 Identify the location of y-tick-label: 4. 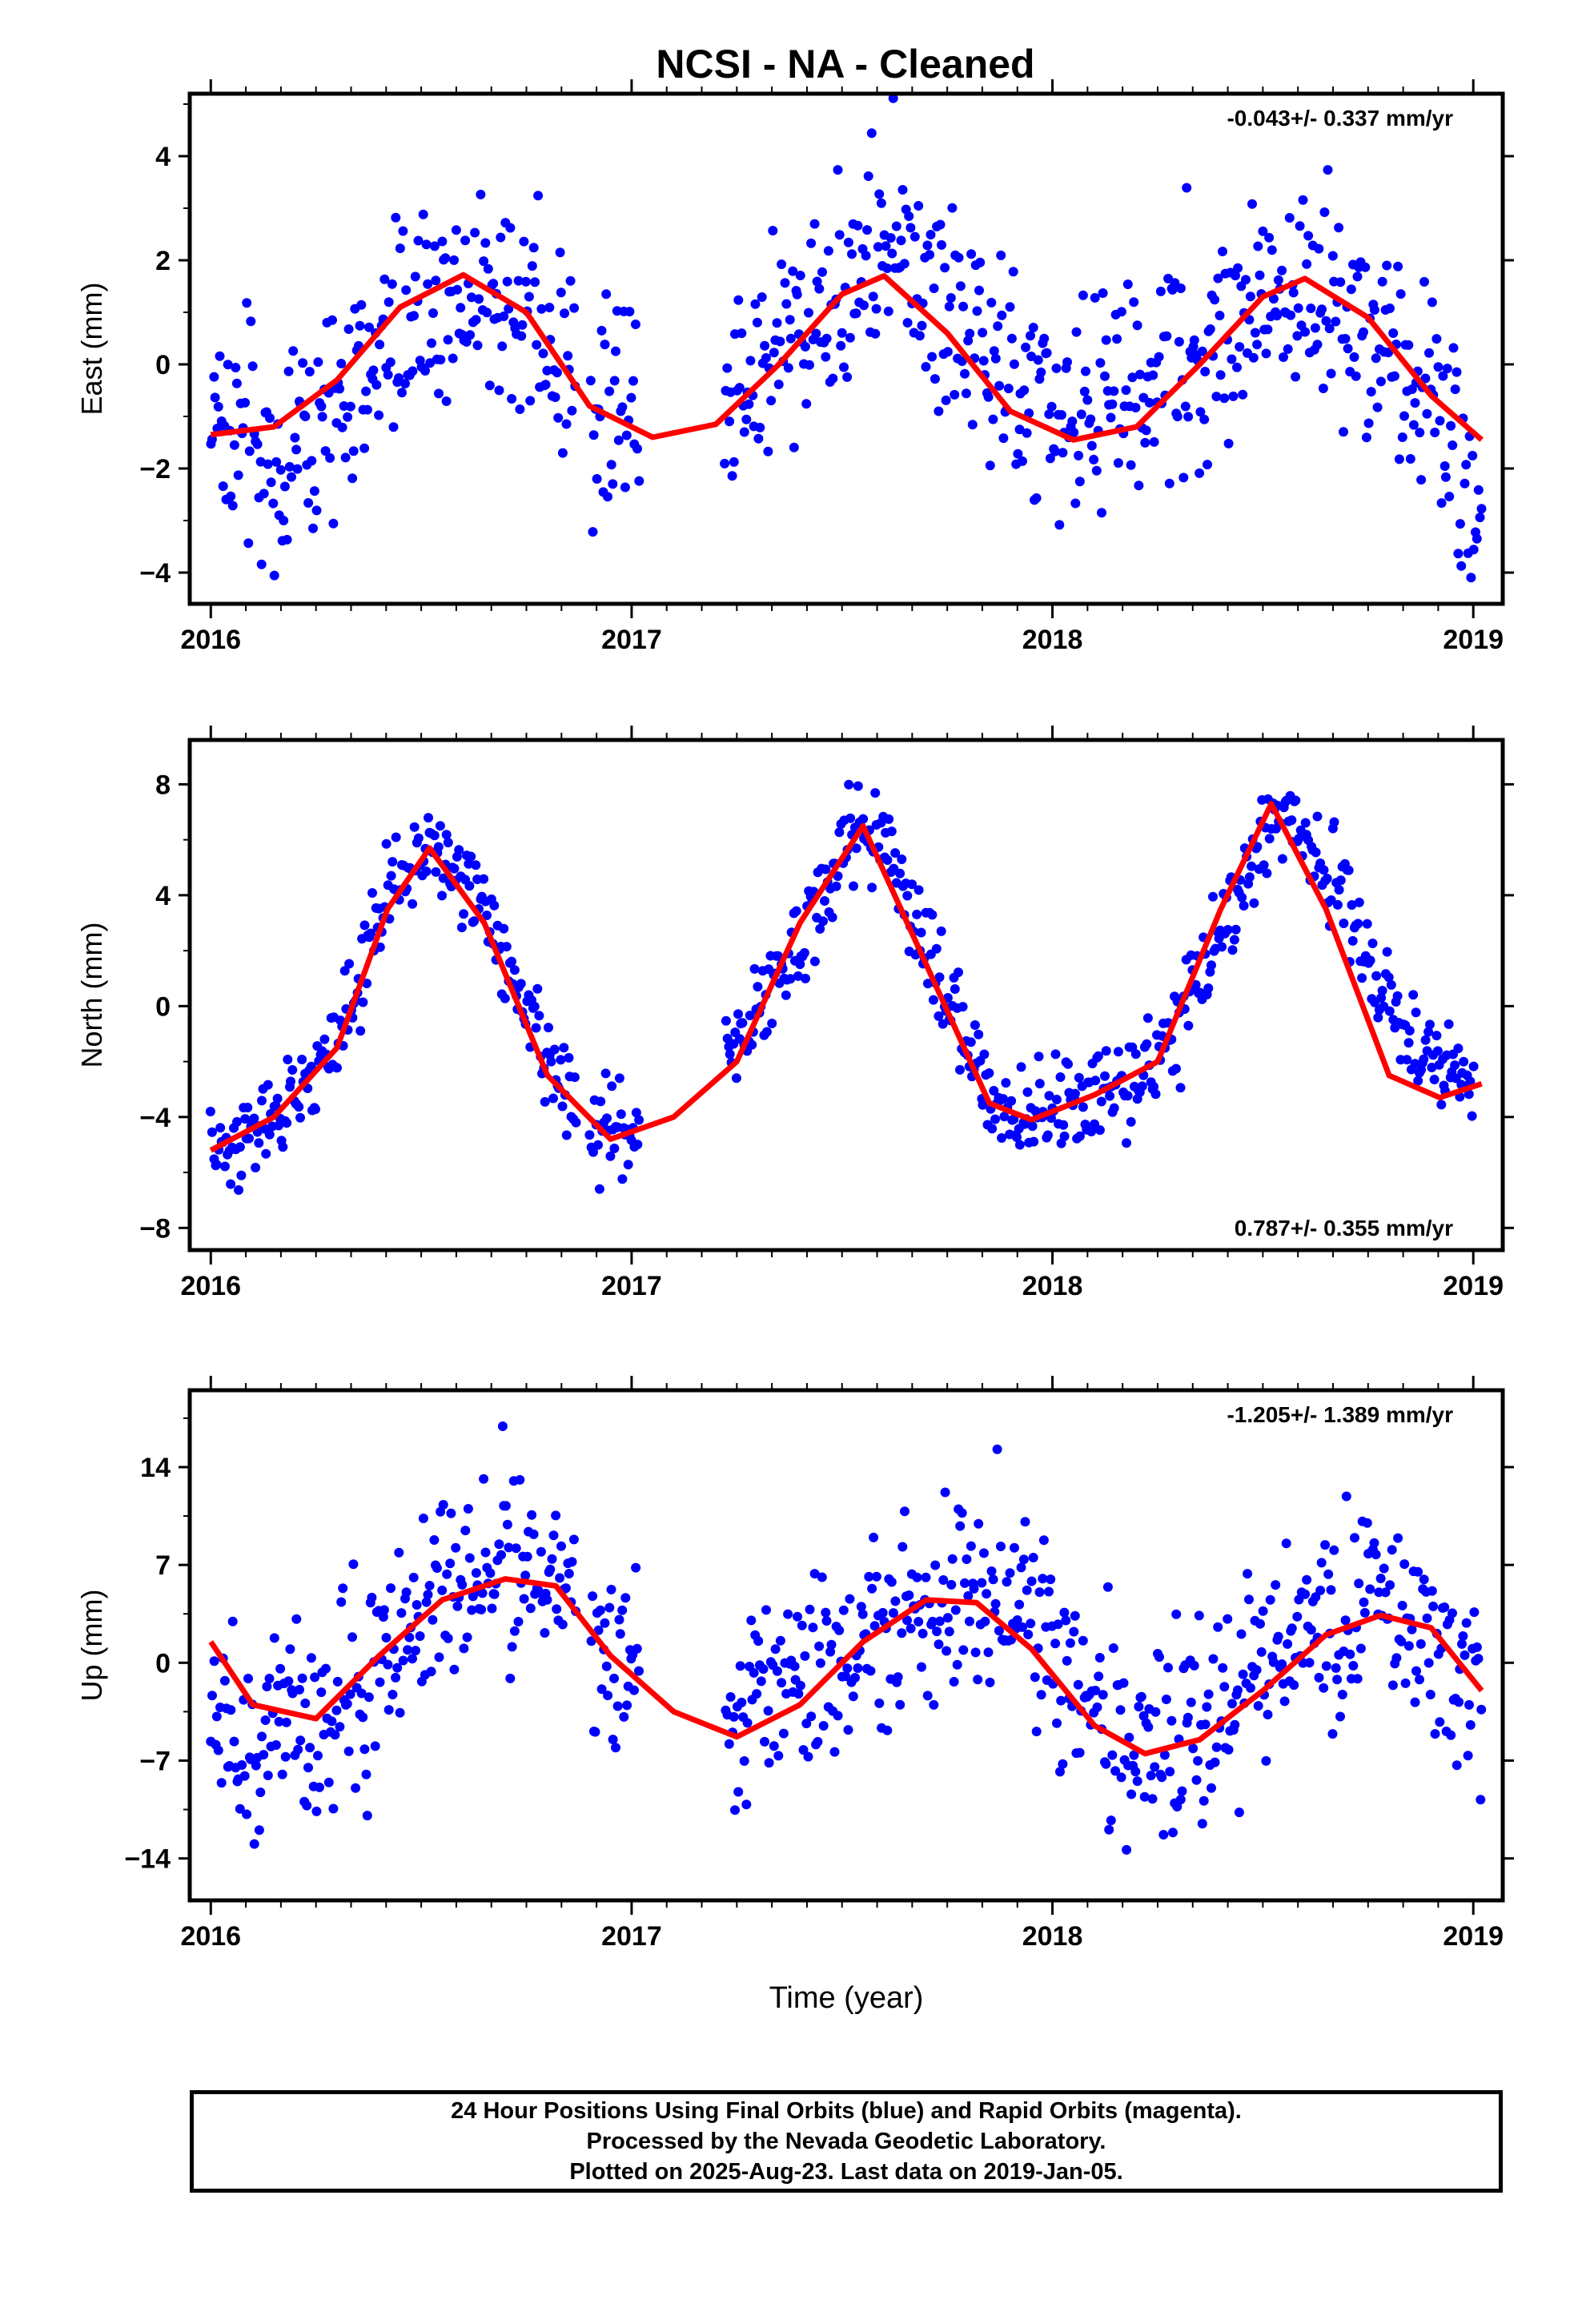
(163, 157).